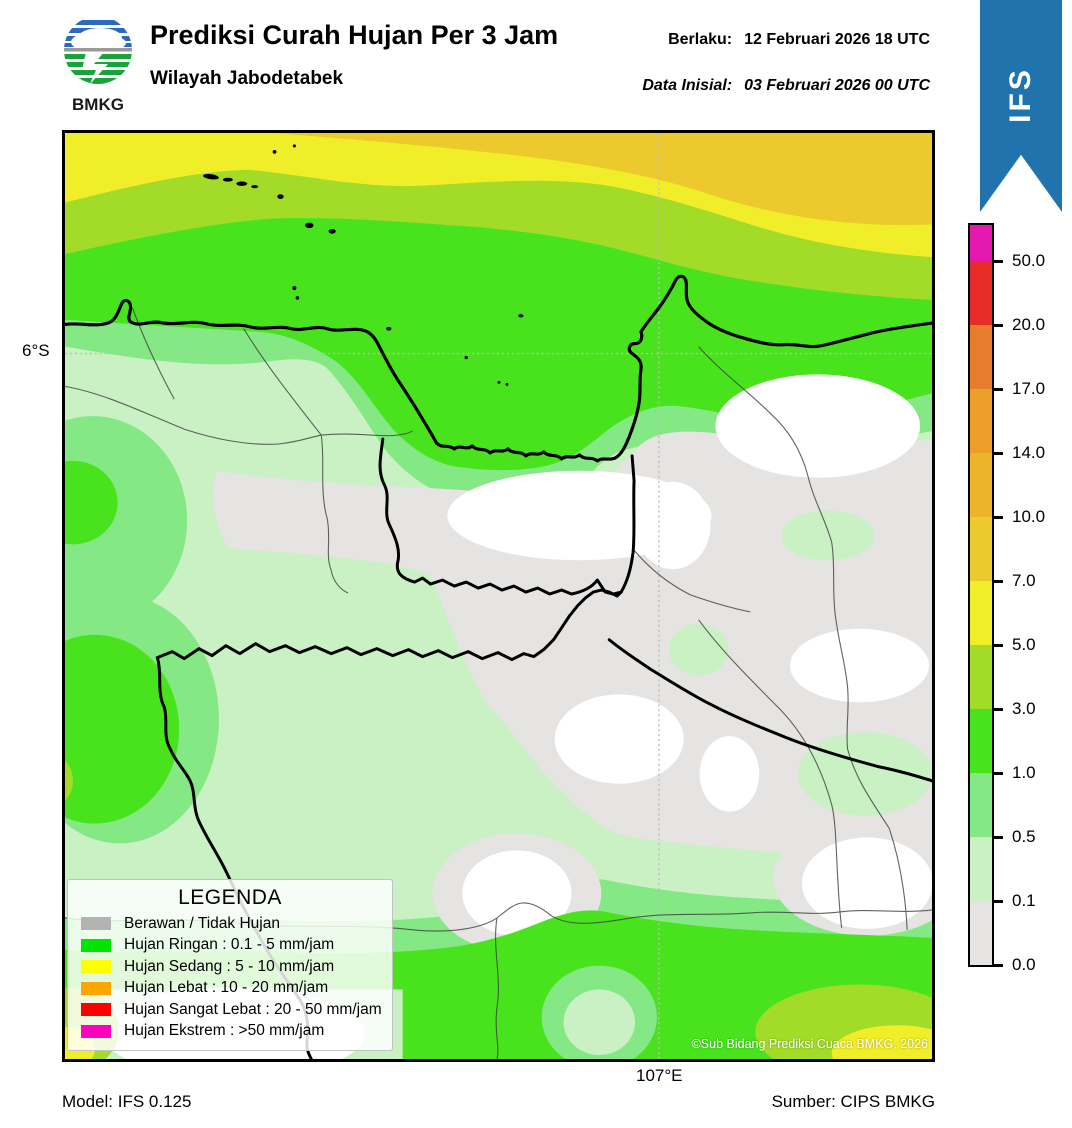 This screenshot has height=1128, width=1072. I want to click on legend-label: Hujan Ringan : 0.1 - 5 mm/jam, so click(229, 945).